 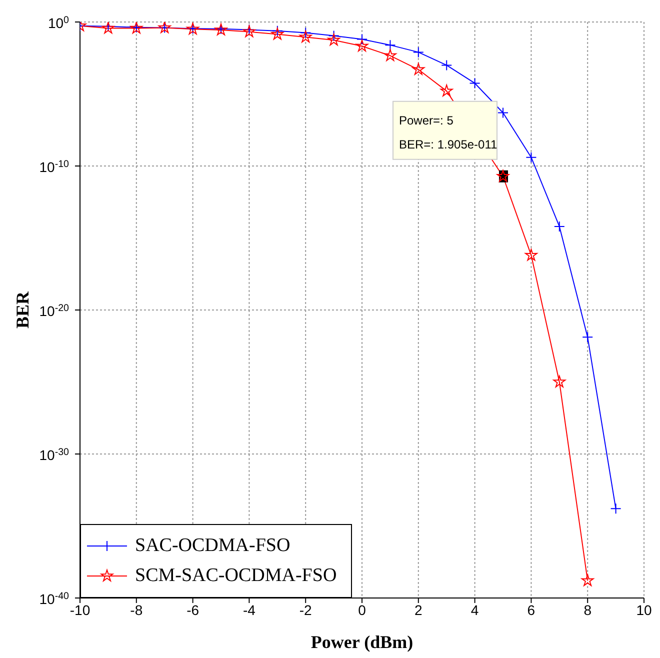 What do you see at coordinates (54, 310) in the screenshot?
I see `y-tick-label: 10$^{-20}$` at bounding box center [54, 310].